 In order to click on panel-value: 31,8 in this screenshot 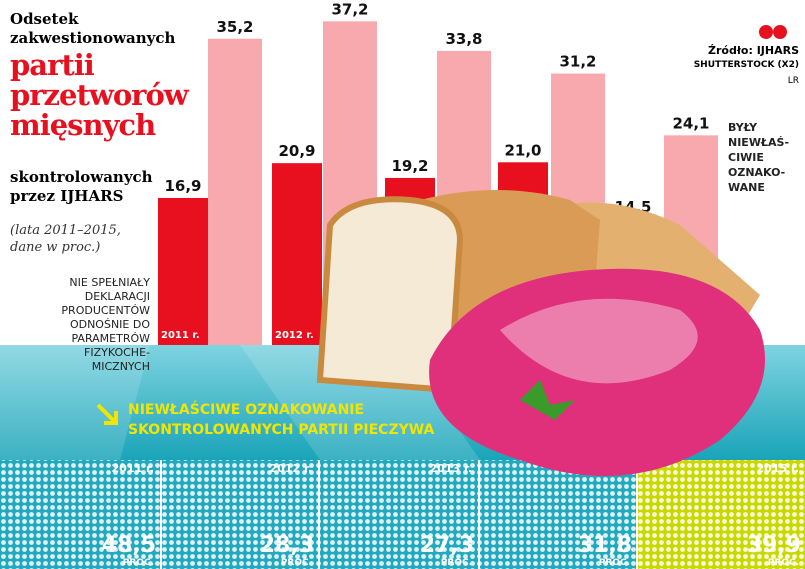, I will do `click(605, 545)`.